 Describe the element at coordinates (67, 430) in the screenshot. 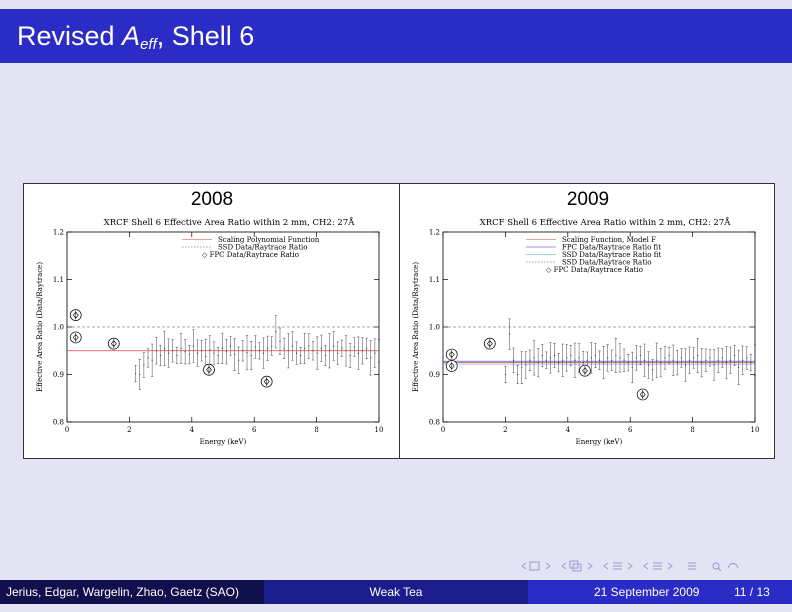

I see `x-tick-label: 0` at that location.